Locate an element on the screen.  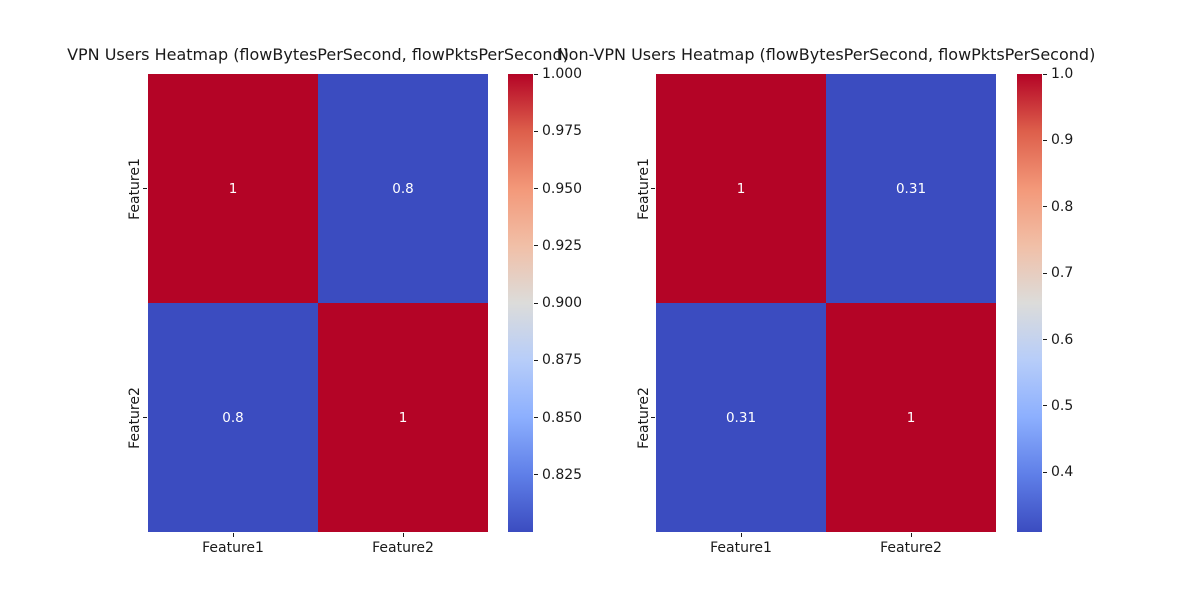
colorbar-tick-label: 0.975 is located at coordinates (562, 131).